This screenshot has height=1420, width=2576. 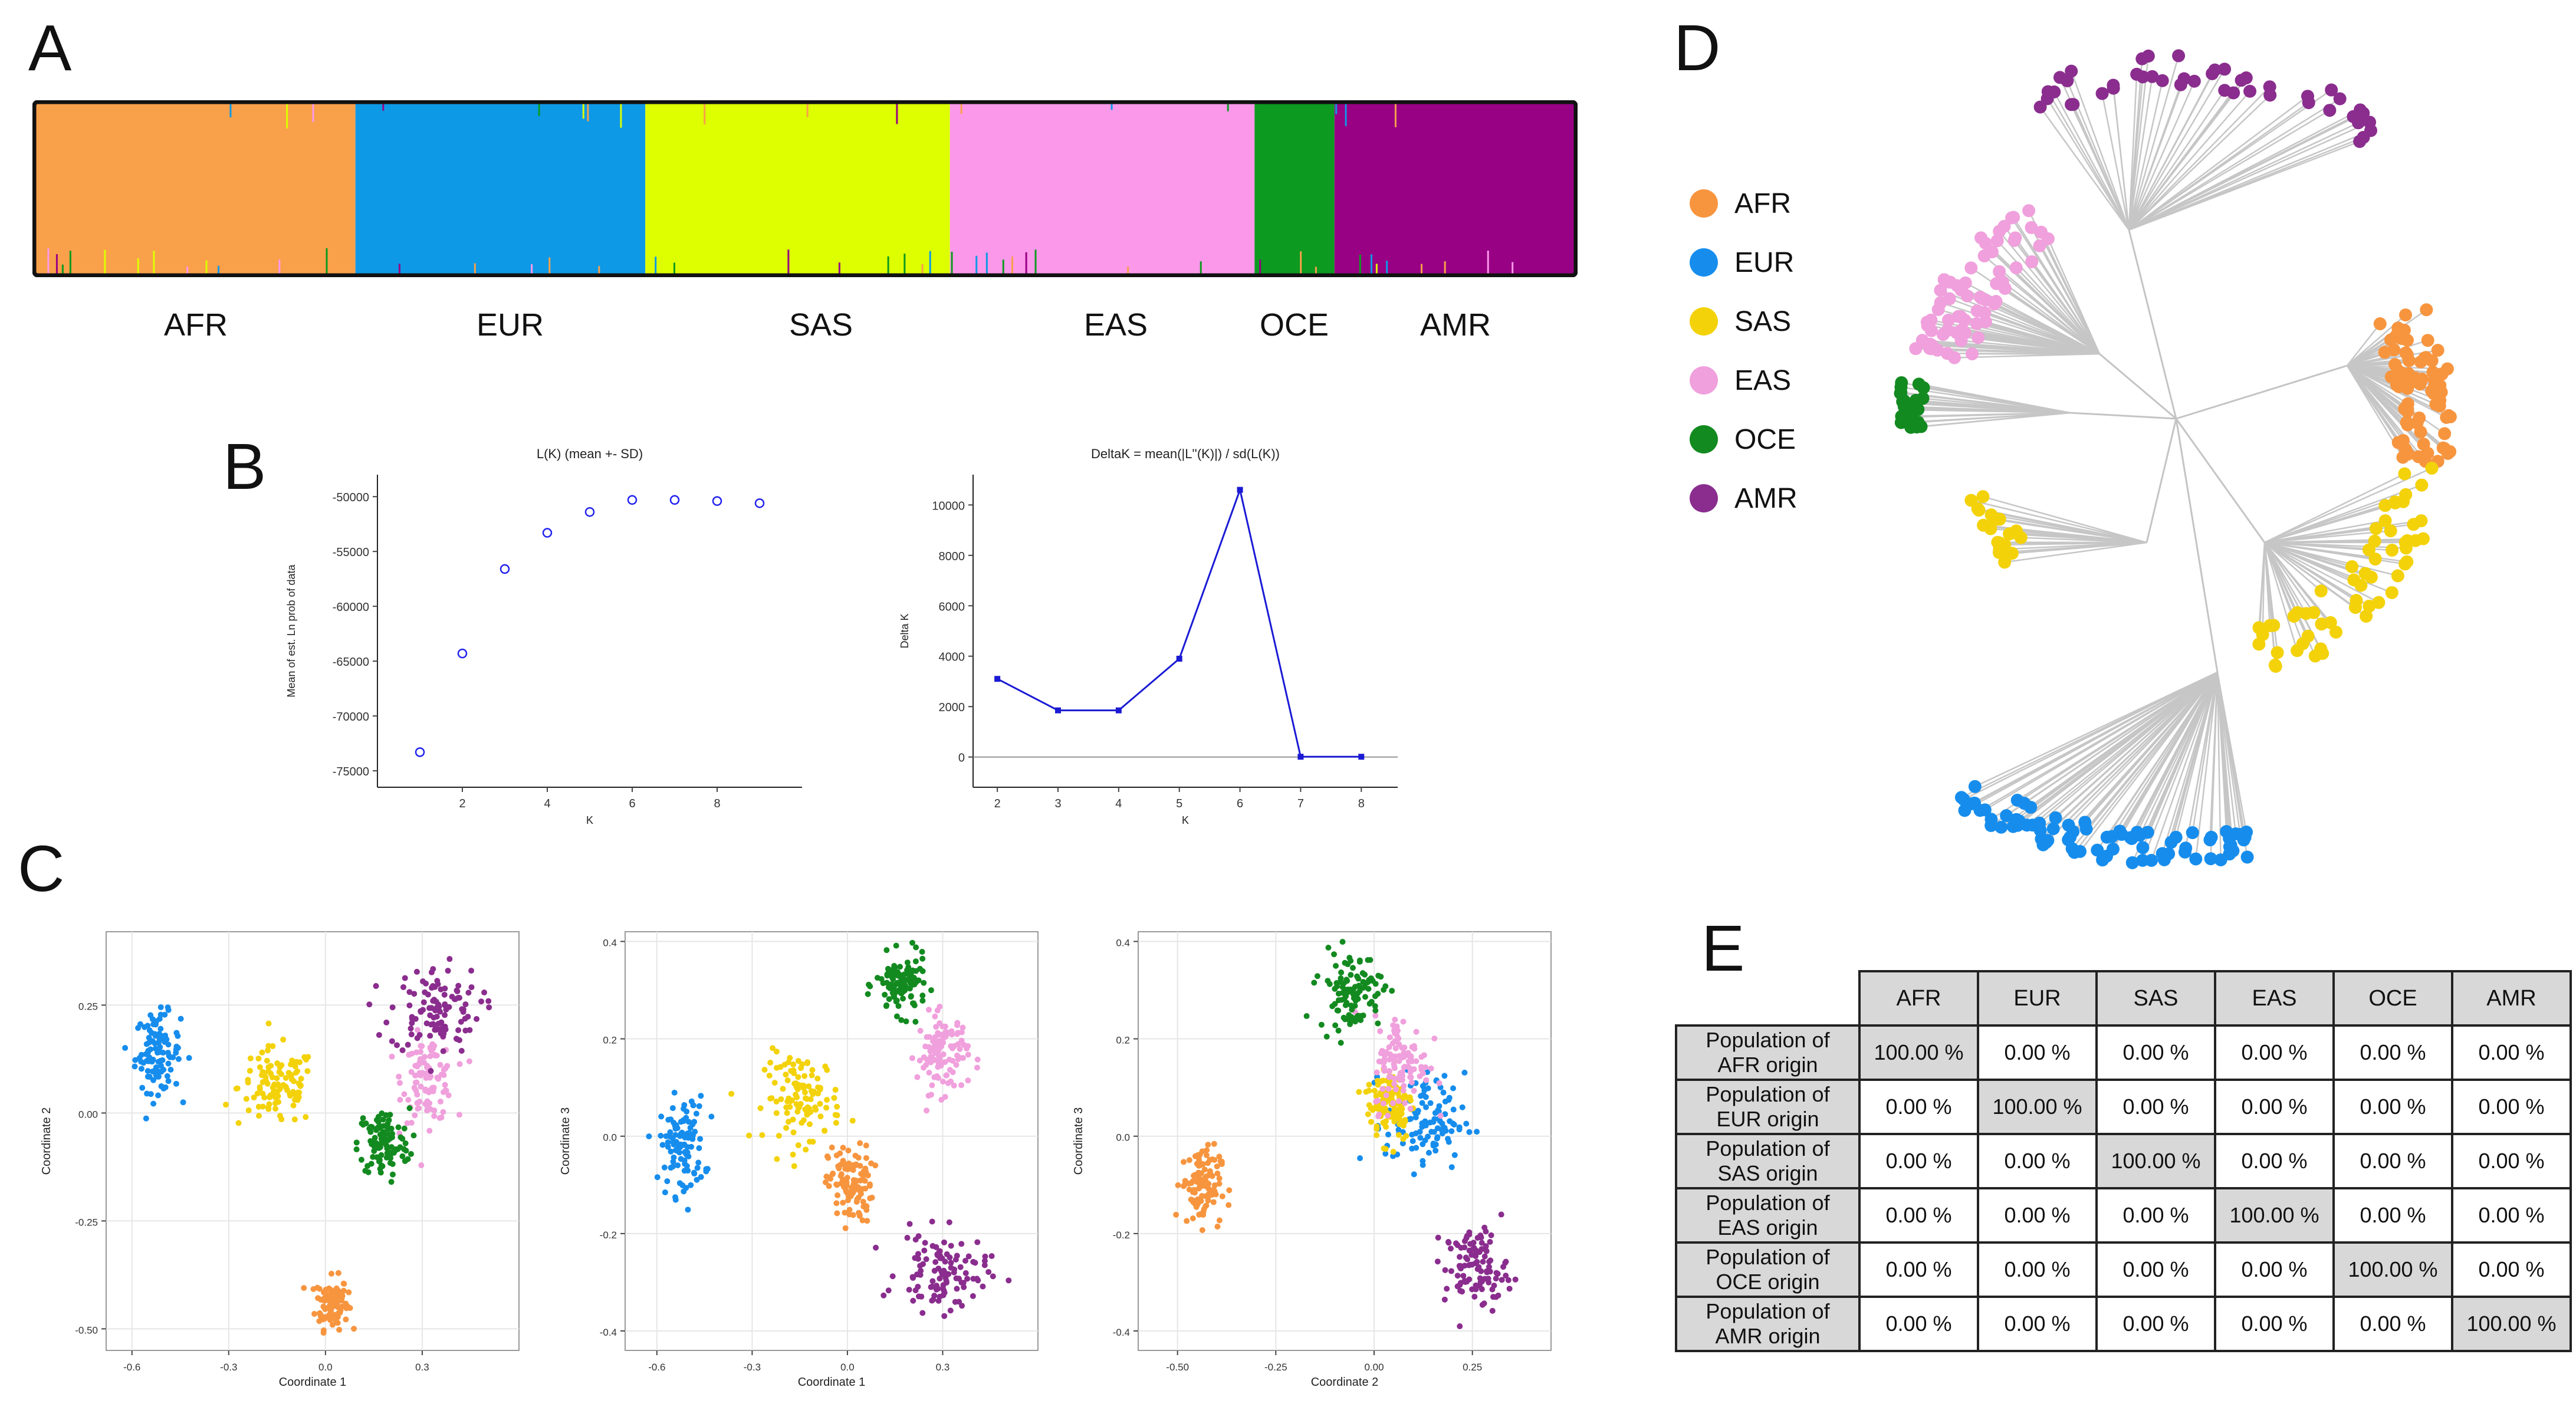 I want to click on legend-item-afr: AFR, so click(x=1744, y=204).